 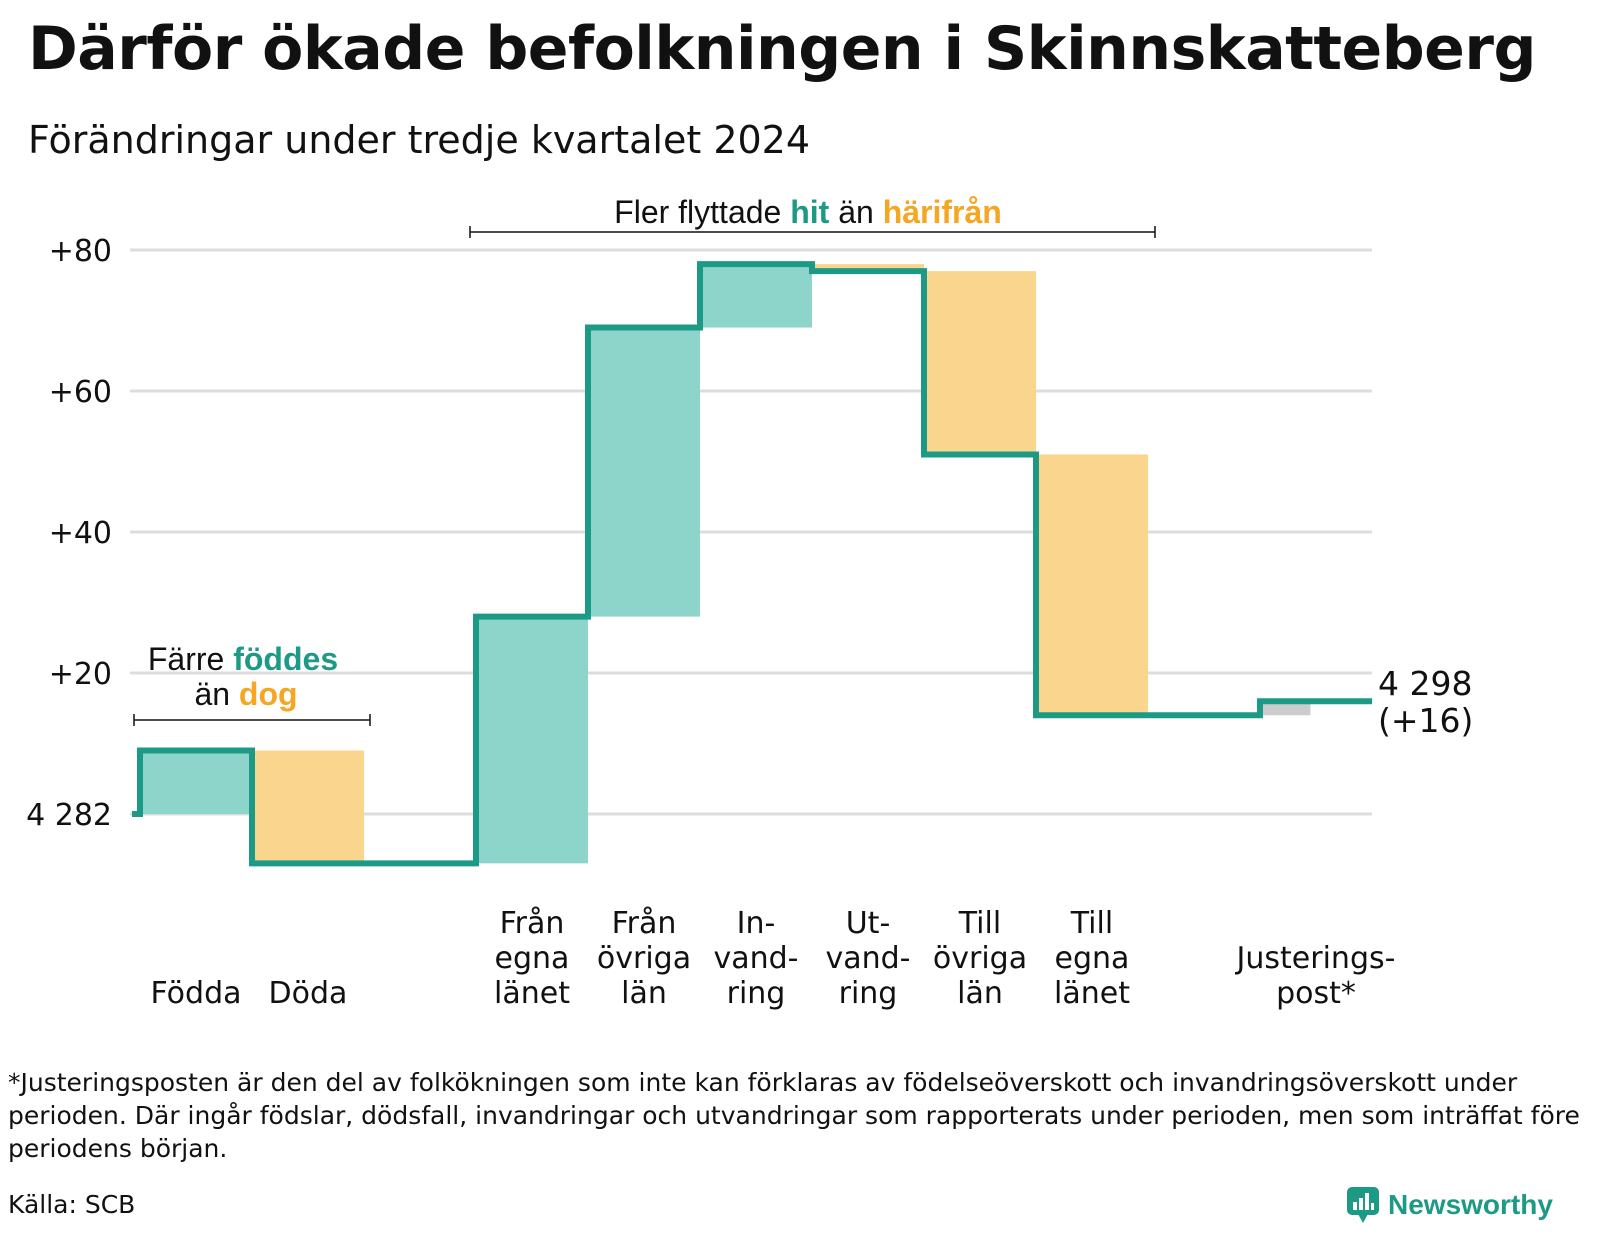 I want to click on annotation-plain: Färre, so click(x=190, y=659).